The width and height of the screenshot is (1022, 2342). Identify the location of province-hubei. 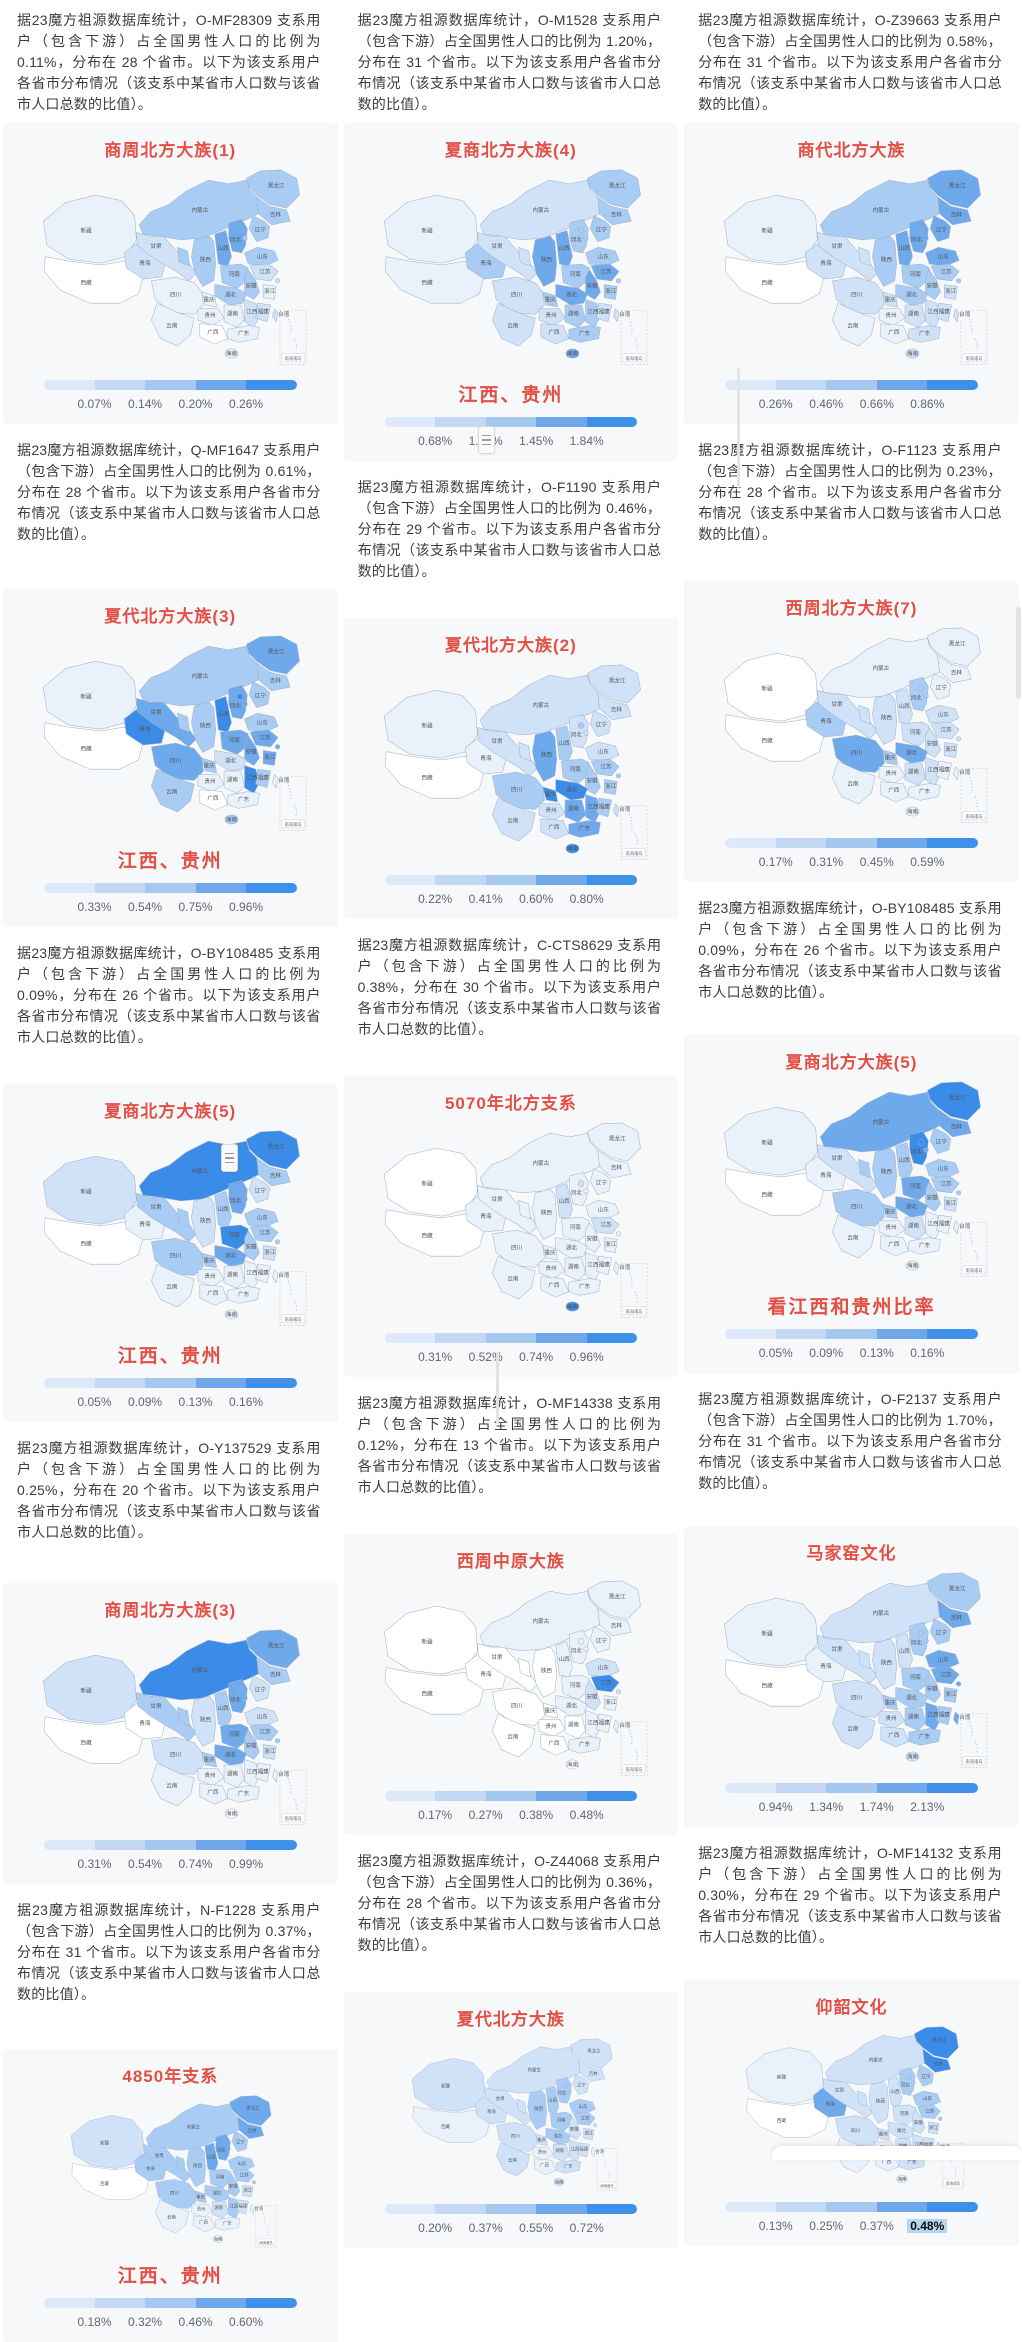
(912, 1207).